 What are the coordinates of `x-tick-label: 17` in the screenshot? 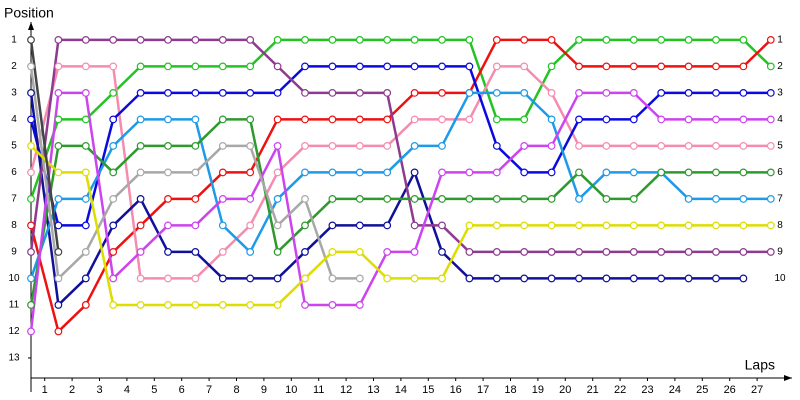 It's located at (483, 390).